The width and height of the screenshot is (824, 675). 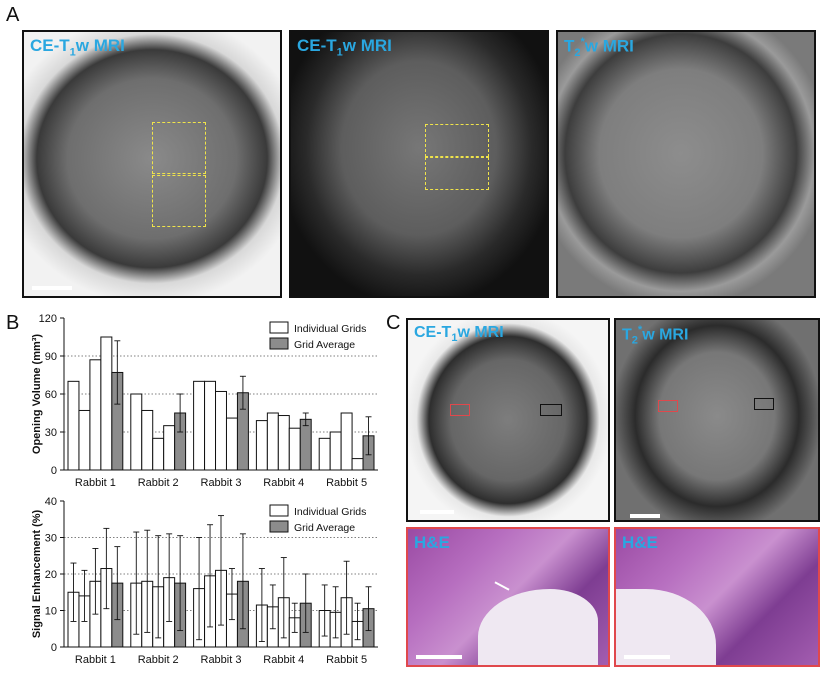 I want to click on panel-c-histology-2: H&E, so click(x=717, y=597).